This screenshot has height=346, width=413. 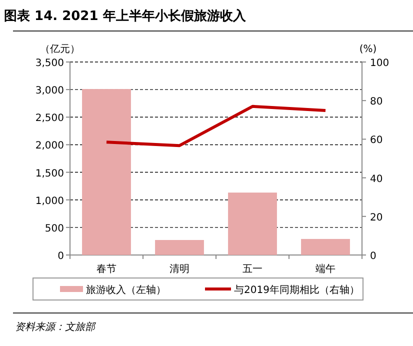 What do you see at coordinates (56, 327) in the screenshot?
I see `text: 资料来源：文旅部` at bounding box center [56, 327].